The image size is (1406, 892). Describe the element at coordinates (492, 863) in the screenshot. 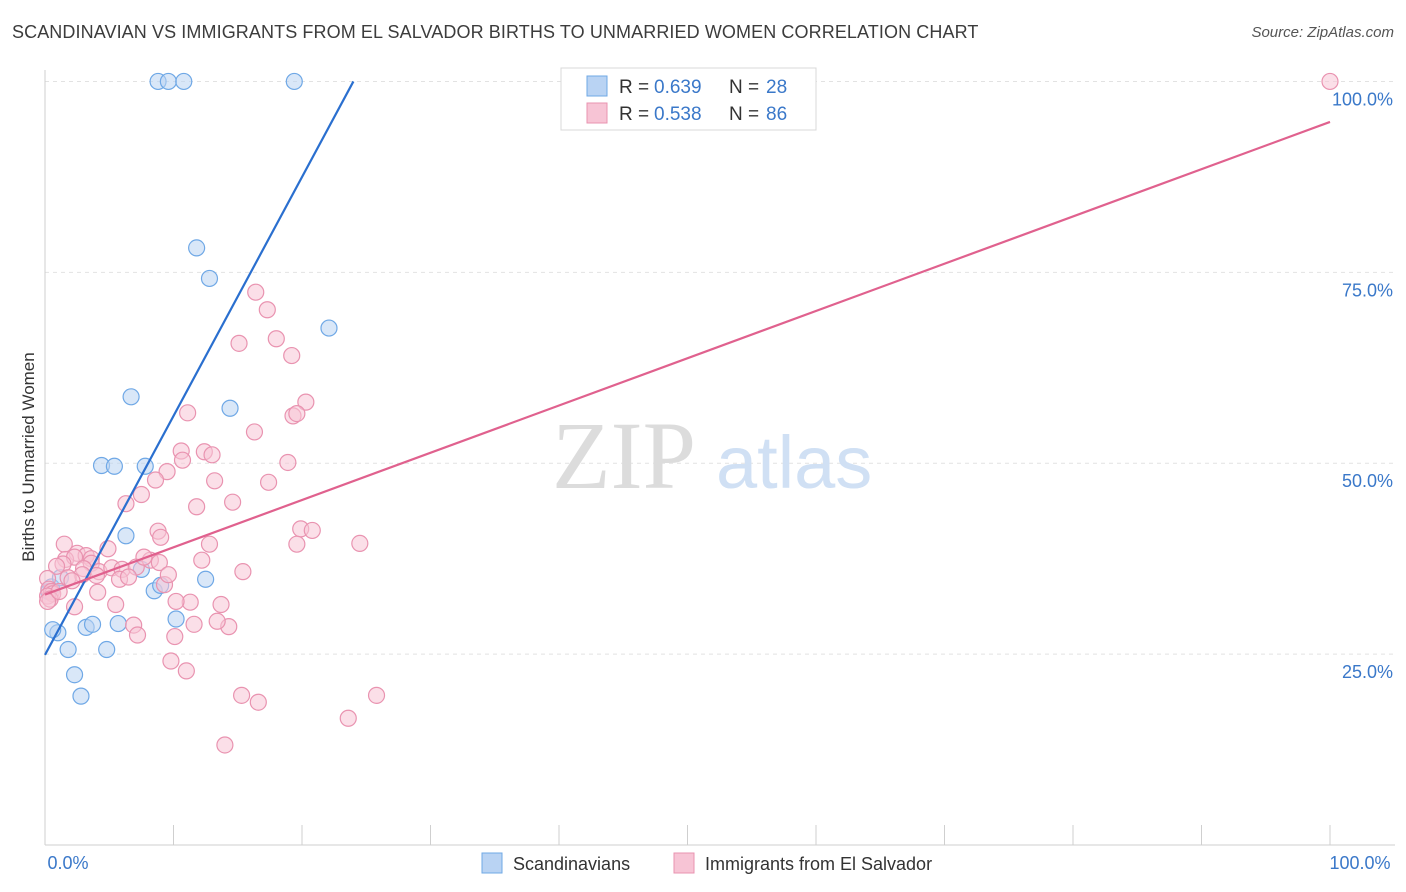

I see `legend-swatch-scandinavians` at that location.